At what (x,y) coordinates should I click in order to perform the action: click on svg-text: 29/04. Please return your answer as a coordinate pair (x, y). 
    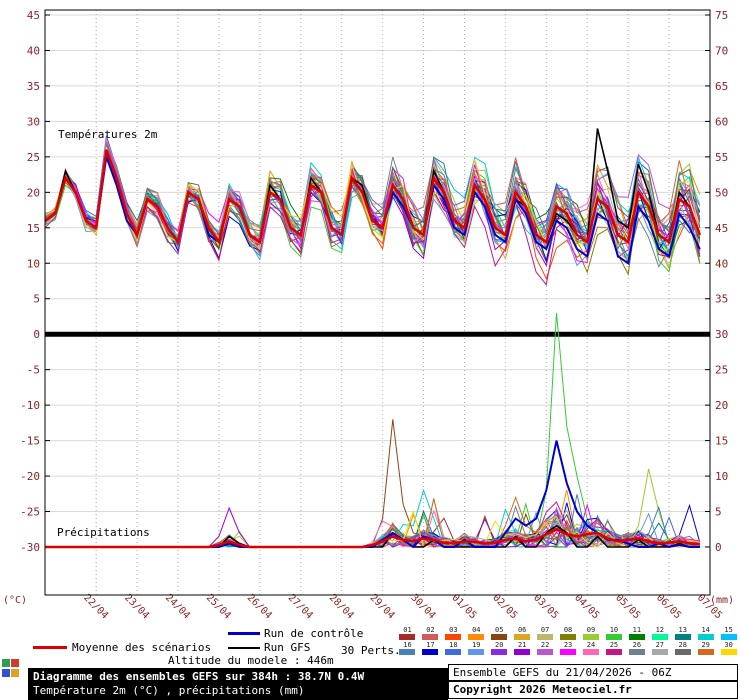
    Looking at the image, I should click on (381, 606).